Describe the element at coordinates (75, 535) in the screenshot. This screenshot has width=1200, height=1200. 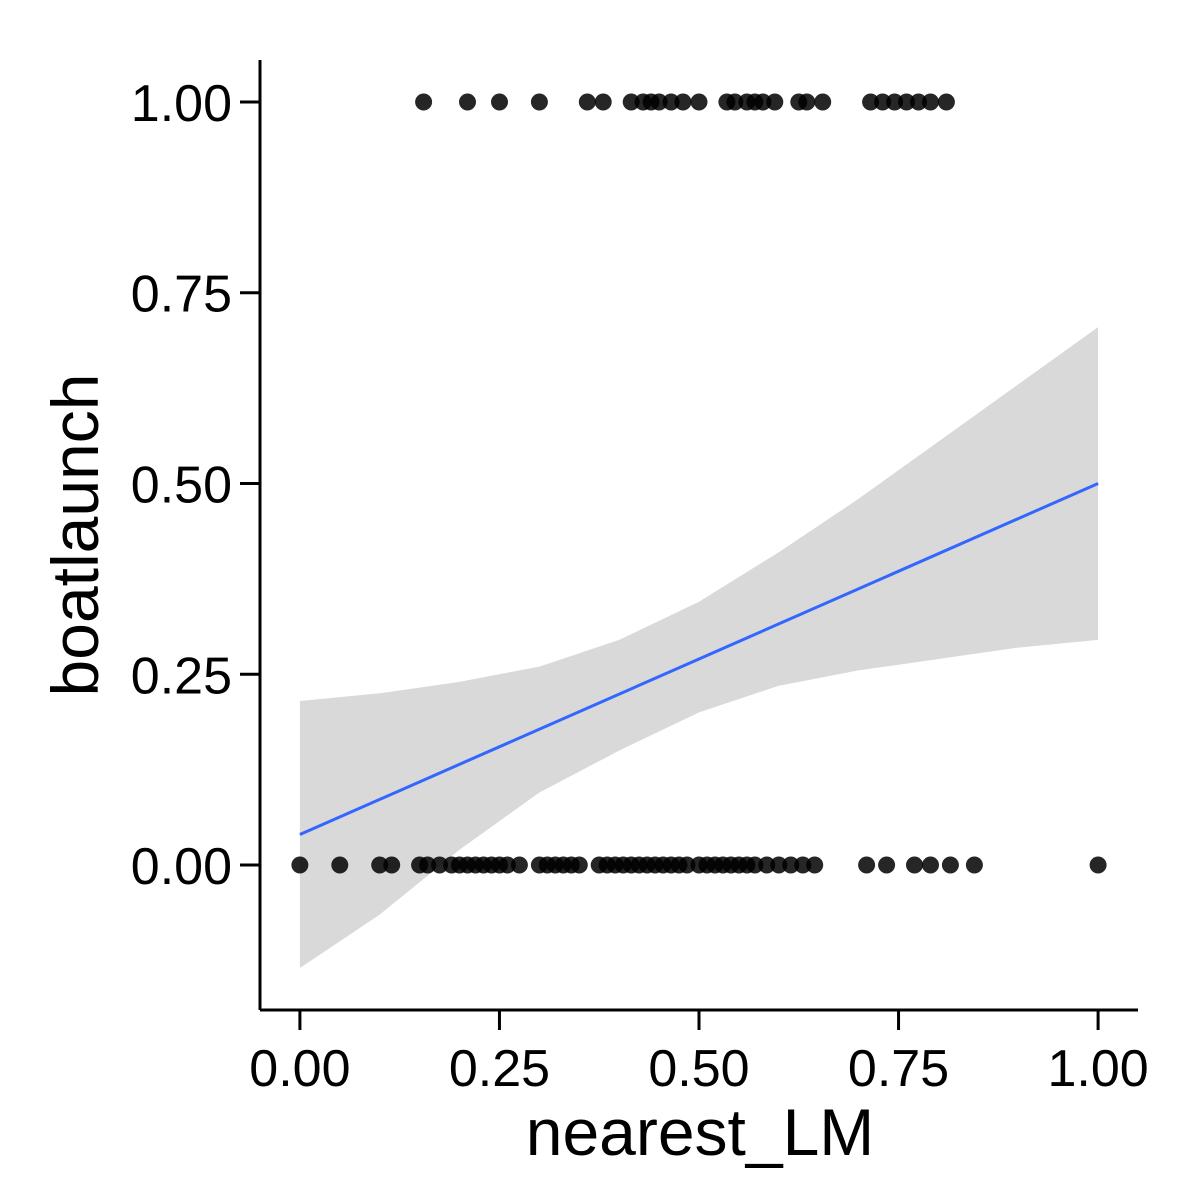
I see `y-axis-title: boatlaunch` at that location.